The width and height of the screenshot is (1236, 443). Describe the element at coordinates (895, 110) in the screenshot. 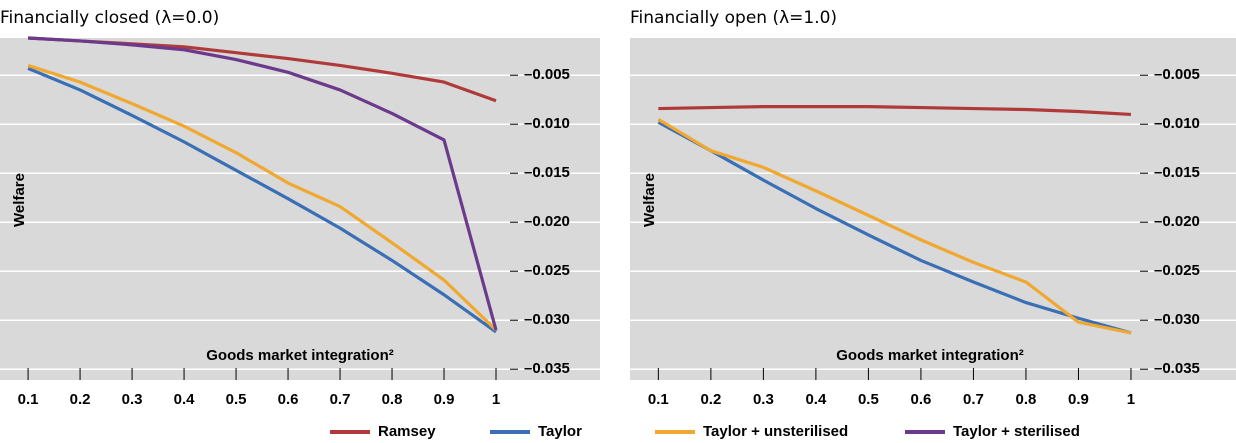

I see `series-line` at that location.